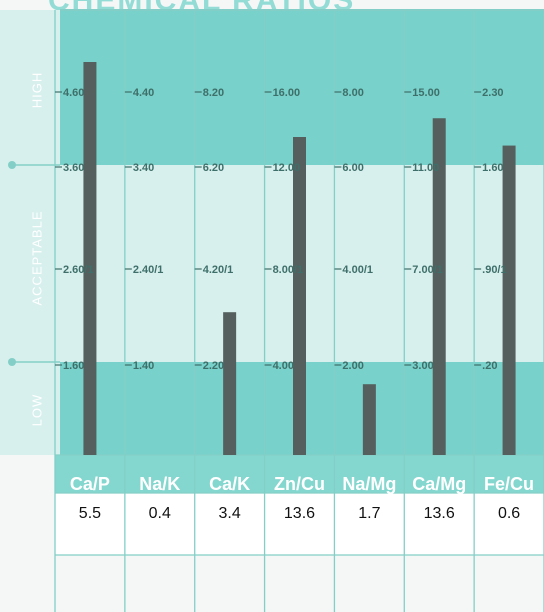 Image resolution: width=544 pixels, height=612 pixels. Describe the element at coordinates (299, 296) in the screenshot. I see `bar-zn-cu` at that location.